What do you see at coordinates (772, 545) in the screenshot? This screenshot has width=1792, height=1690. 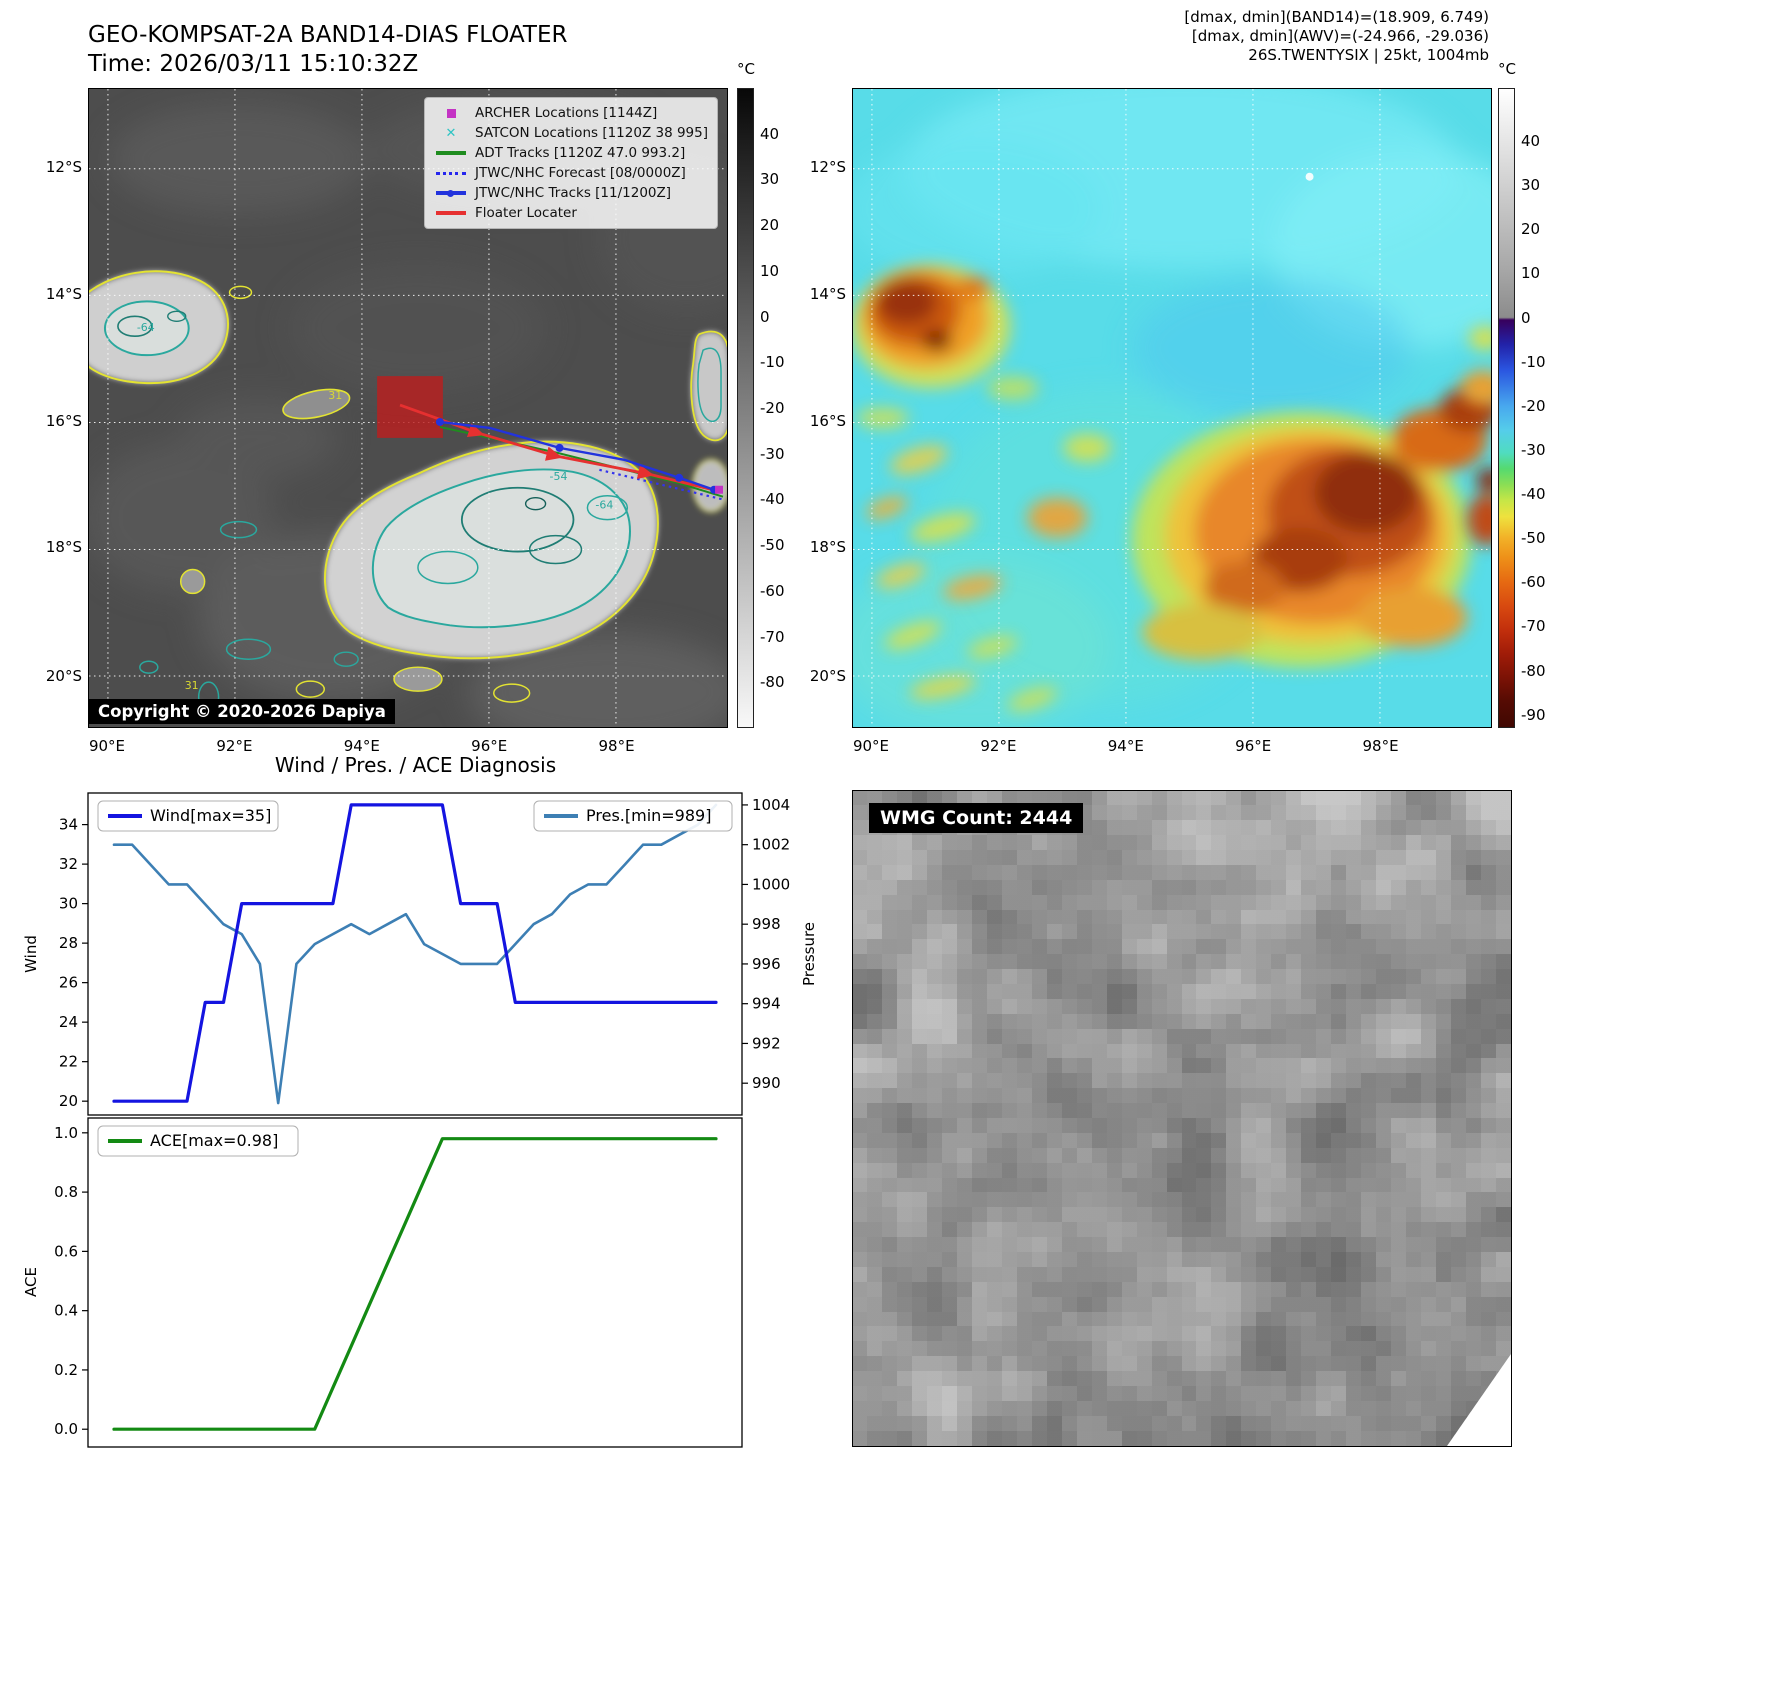 I see `ir-colorbar-tick-label: -50` at bounding box center [772, 545].